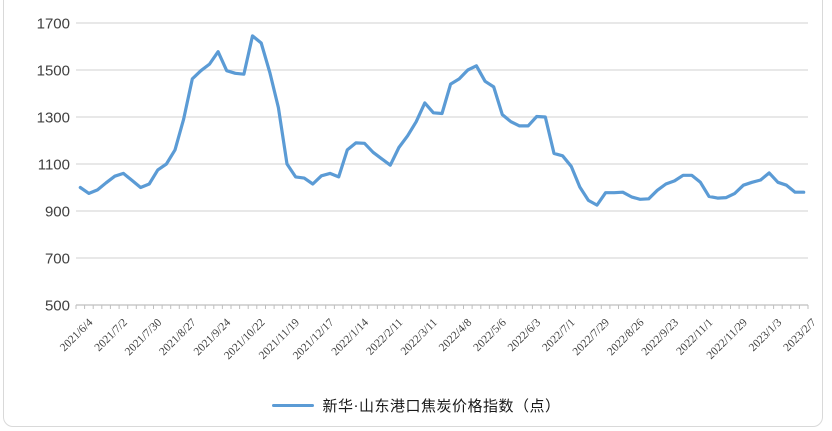 The height and width of the screenshot is (431, 832). I want to click on x-axis-label: 2022/6/3, so click(525, 335).